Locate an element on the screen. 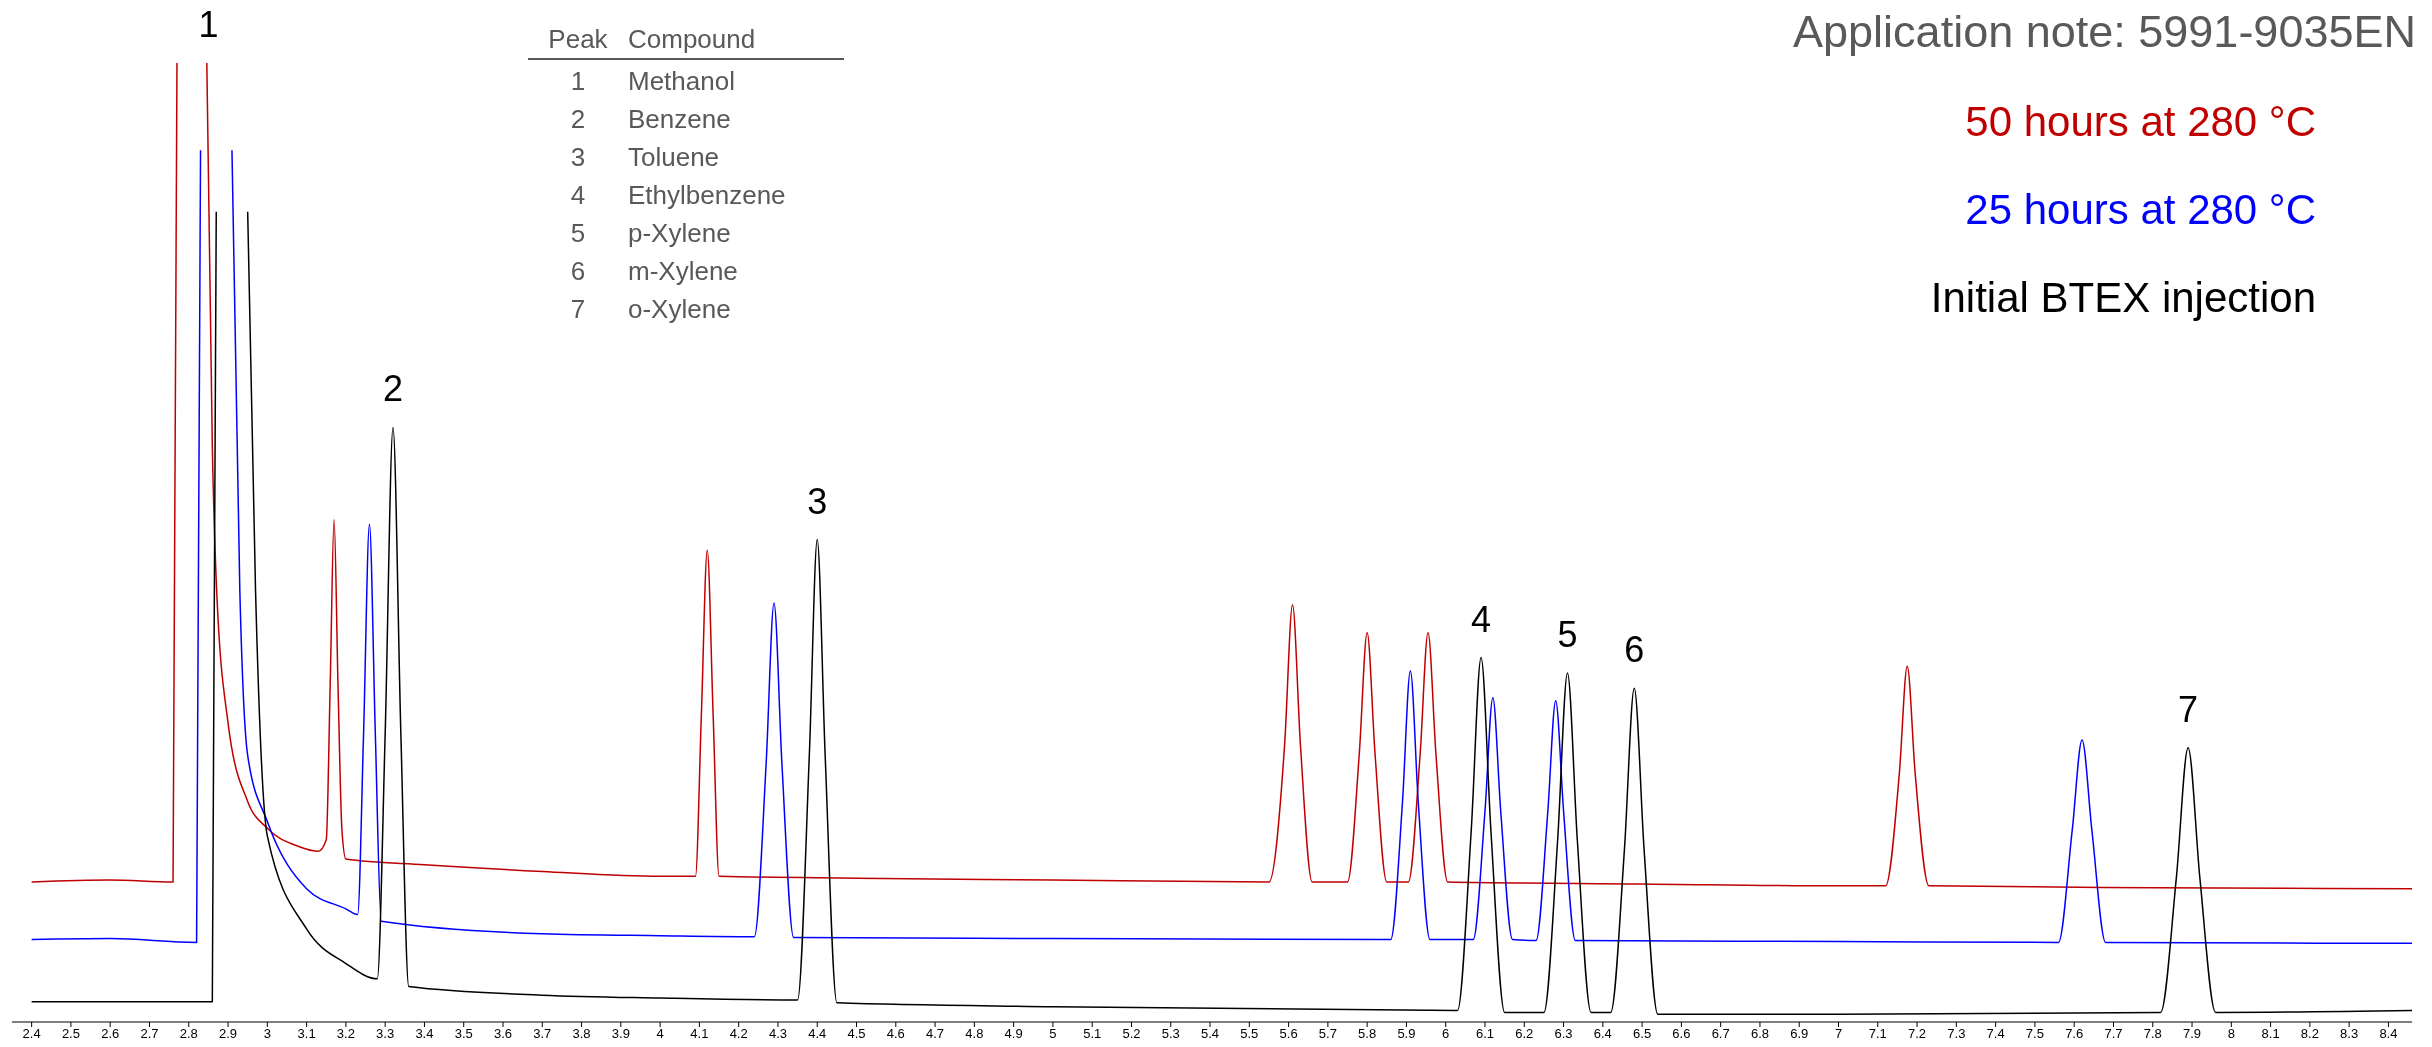  x-tick-label: 8.3 is located at coordinates (2349, 1034).